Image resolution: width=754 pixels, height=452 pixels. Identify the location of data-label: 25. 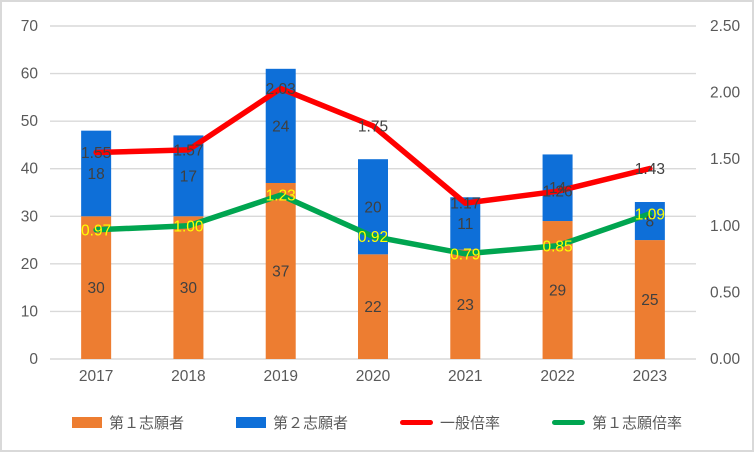
(649, 300).